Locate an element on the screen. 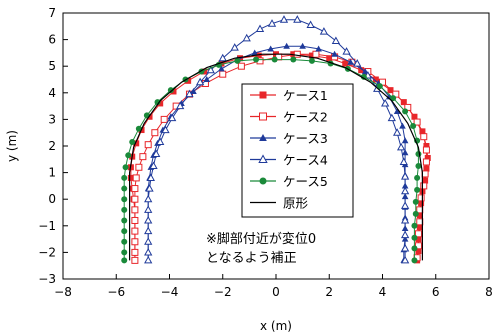 The width and height of the screenshot is (497, 335). y-tick-label: 2 is located at coordinates (52, 146).